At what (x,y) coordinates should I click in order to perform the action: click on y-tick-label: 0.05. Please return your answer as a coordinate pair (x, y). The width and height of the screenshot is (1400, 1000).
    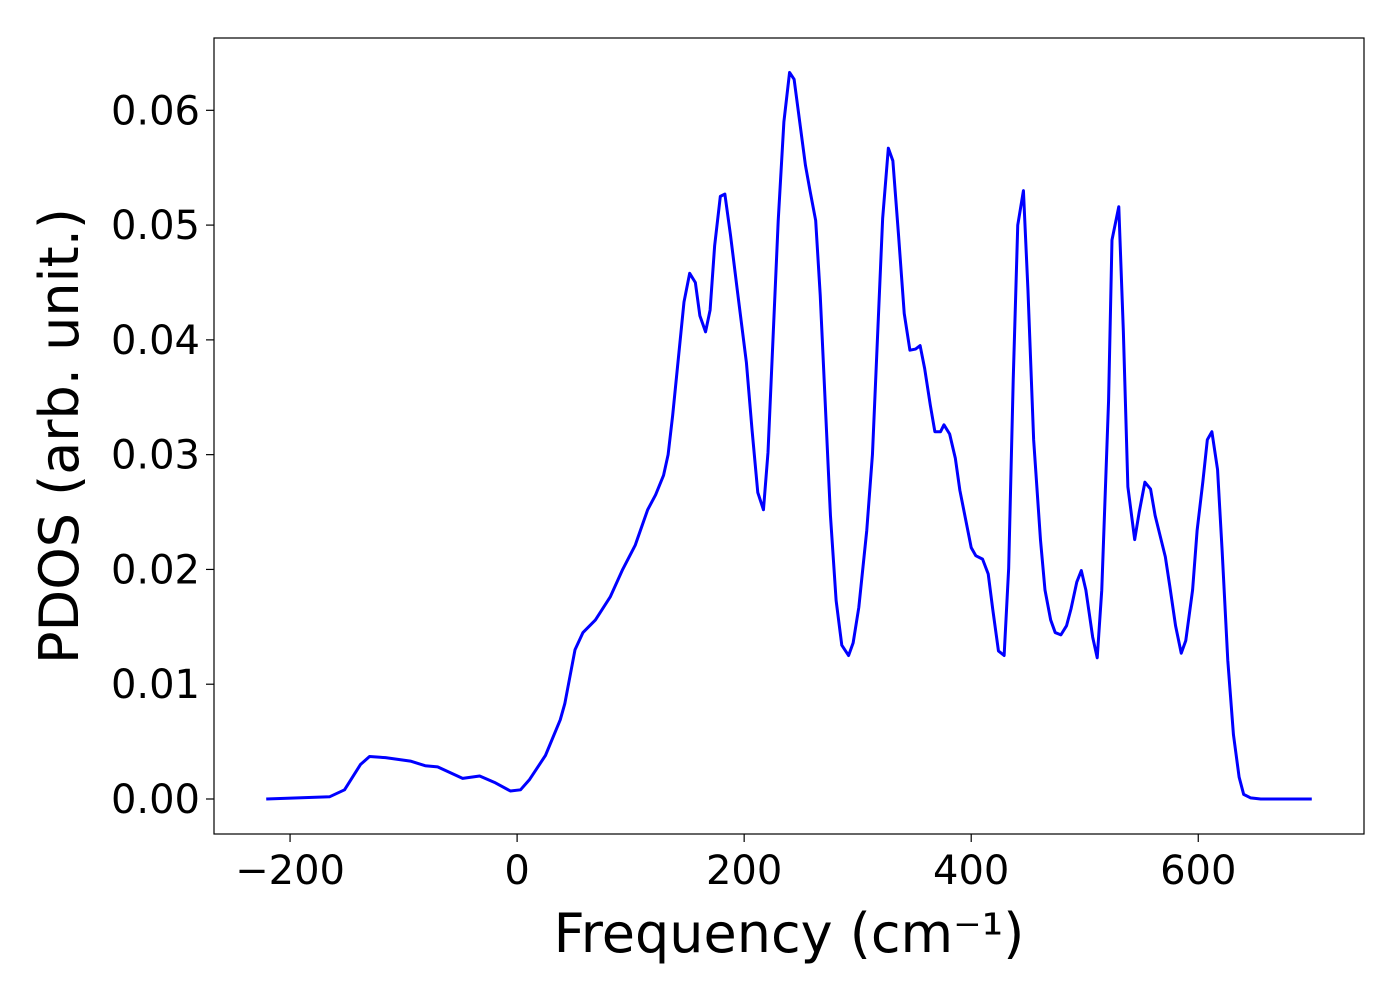
    Looking at the image, I should click on (155, 226).